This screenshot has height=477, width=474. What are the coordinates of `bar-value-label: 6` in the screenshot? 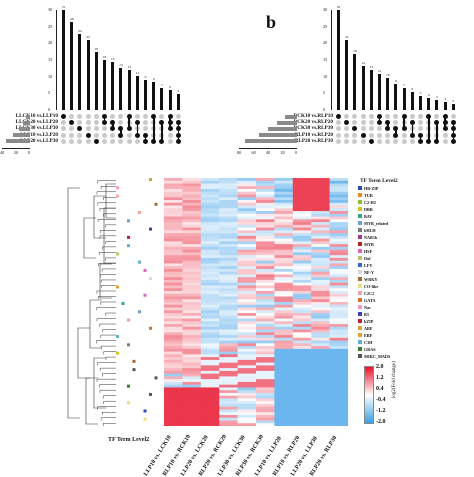 It's located at (412, 89).